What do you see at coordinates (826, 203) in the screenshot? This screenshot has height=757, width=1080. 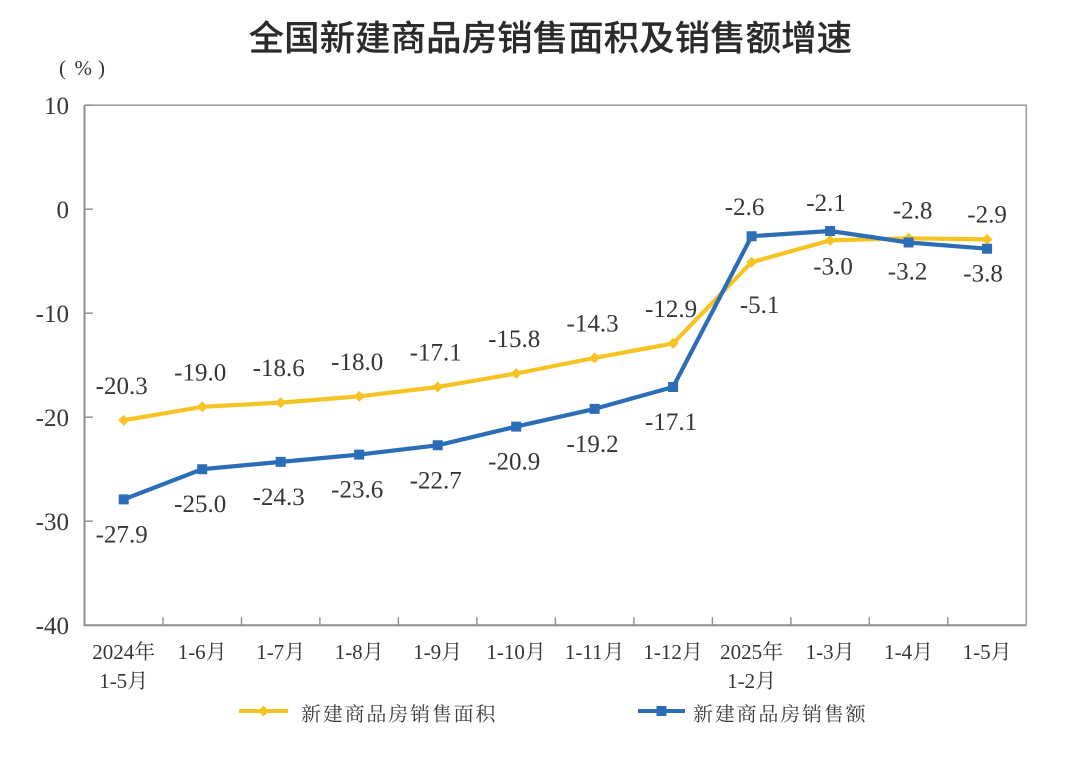 I see `svg-text: -2.1` at bounding box center [826, 203].